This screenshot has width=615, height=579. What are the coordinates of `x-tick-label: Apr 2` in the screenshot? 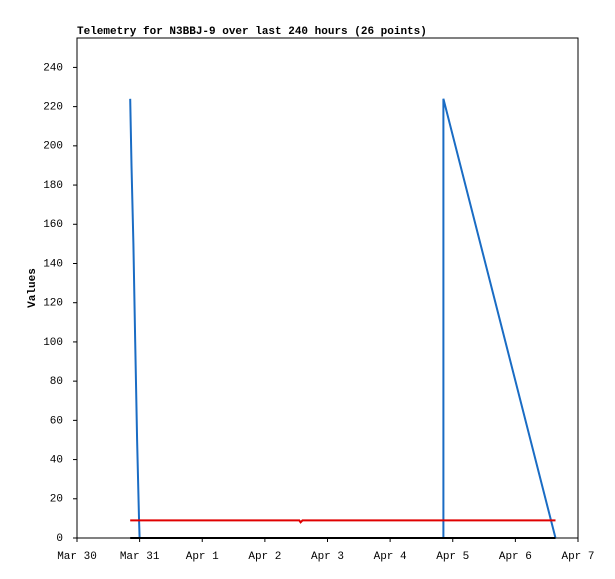 It's located at (264, 557).